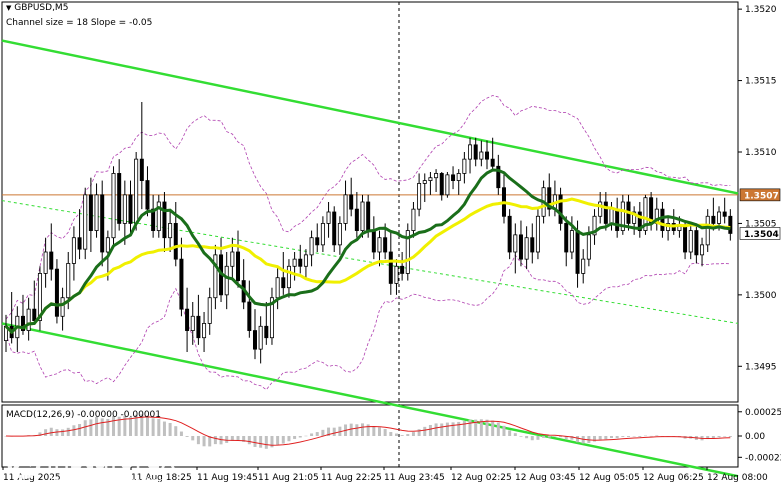  What do you see at coordinates (111, 459) in the screenshot?
I see `watermark-brand: instaforex` at bounding box center [111, 459].